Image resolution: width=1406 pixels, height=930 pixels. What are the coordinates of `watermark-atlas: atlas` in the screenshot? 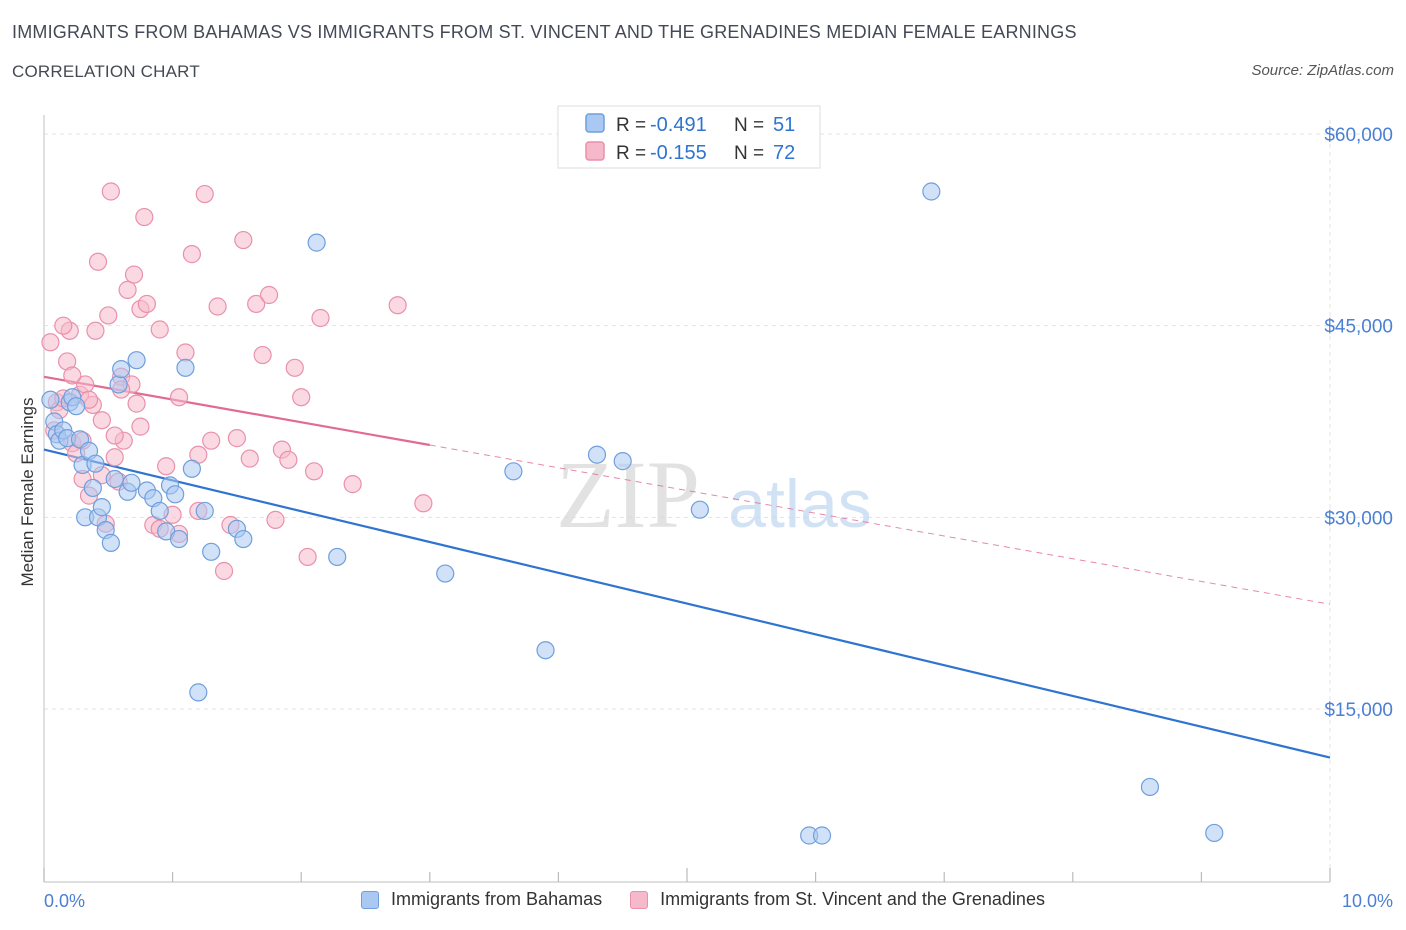 It's located at (800, 504).